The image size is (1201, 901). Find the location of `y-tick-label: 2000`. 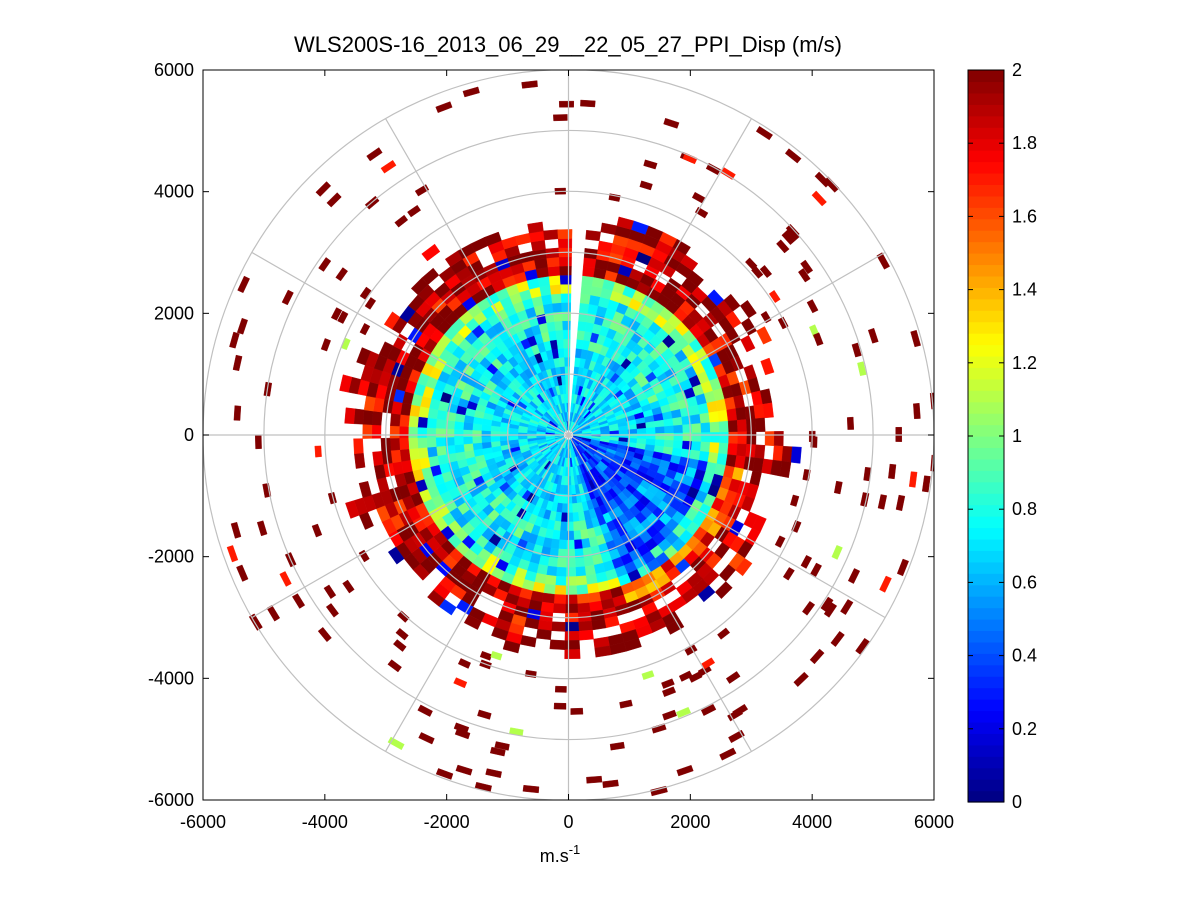

y-tick-label: 2000 is located at coordinates (174, 313).